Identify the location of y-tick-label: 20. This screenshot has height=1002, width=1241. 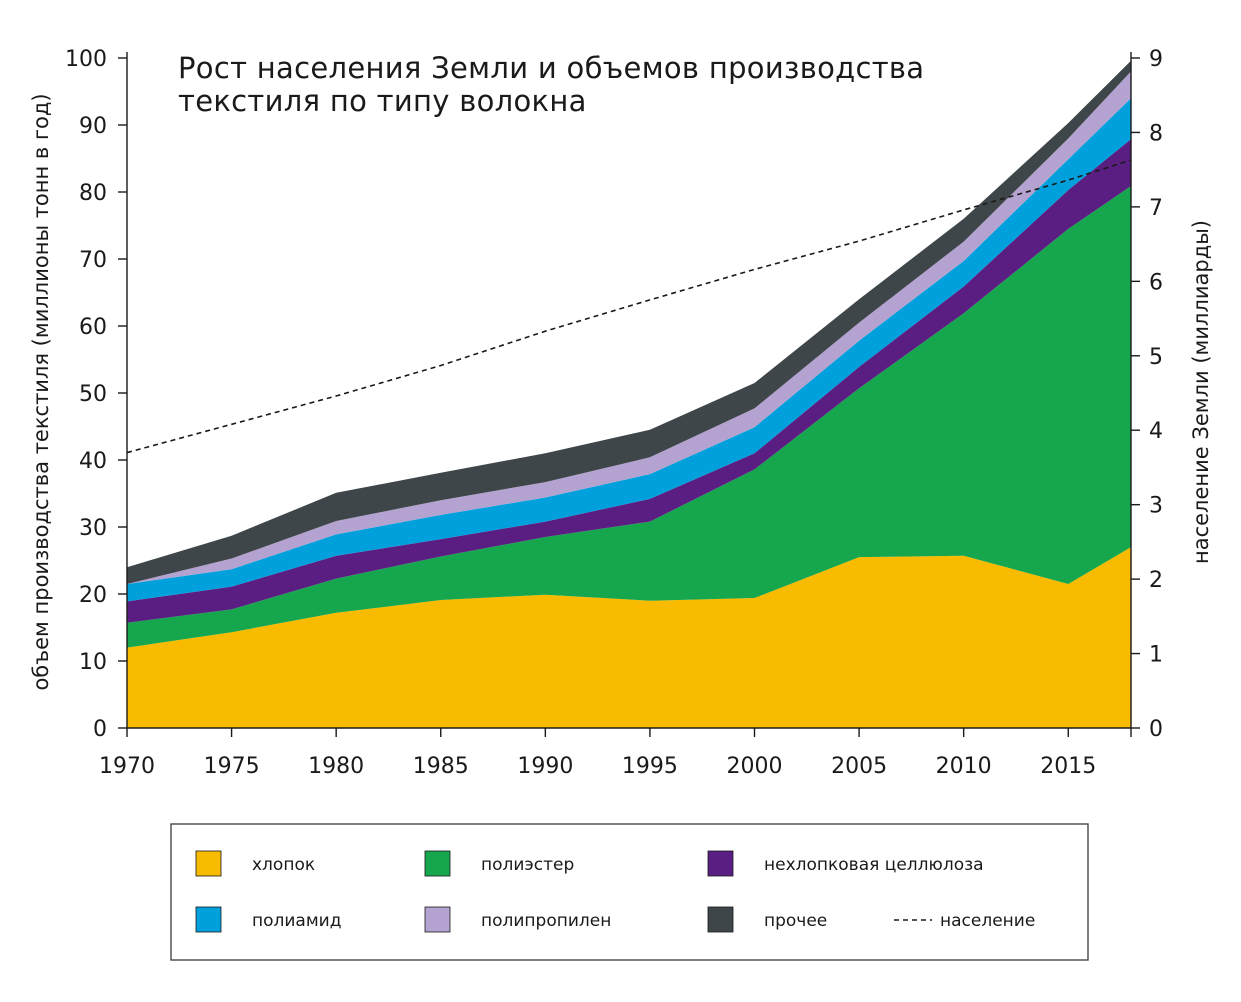
(93, 595).